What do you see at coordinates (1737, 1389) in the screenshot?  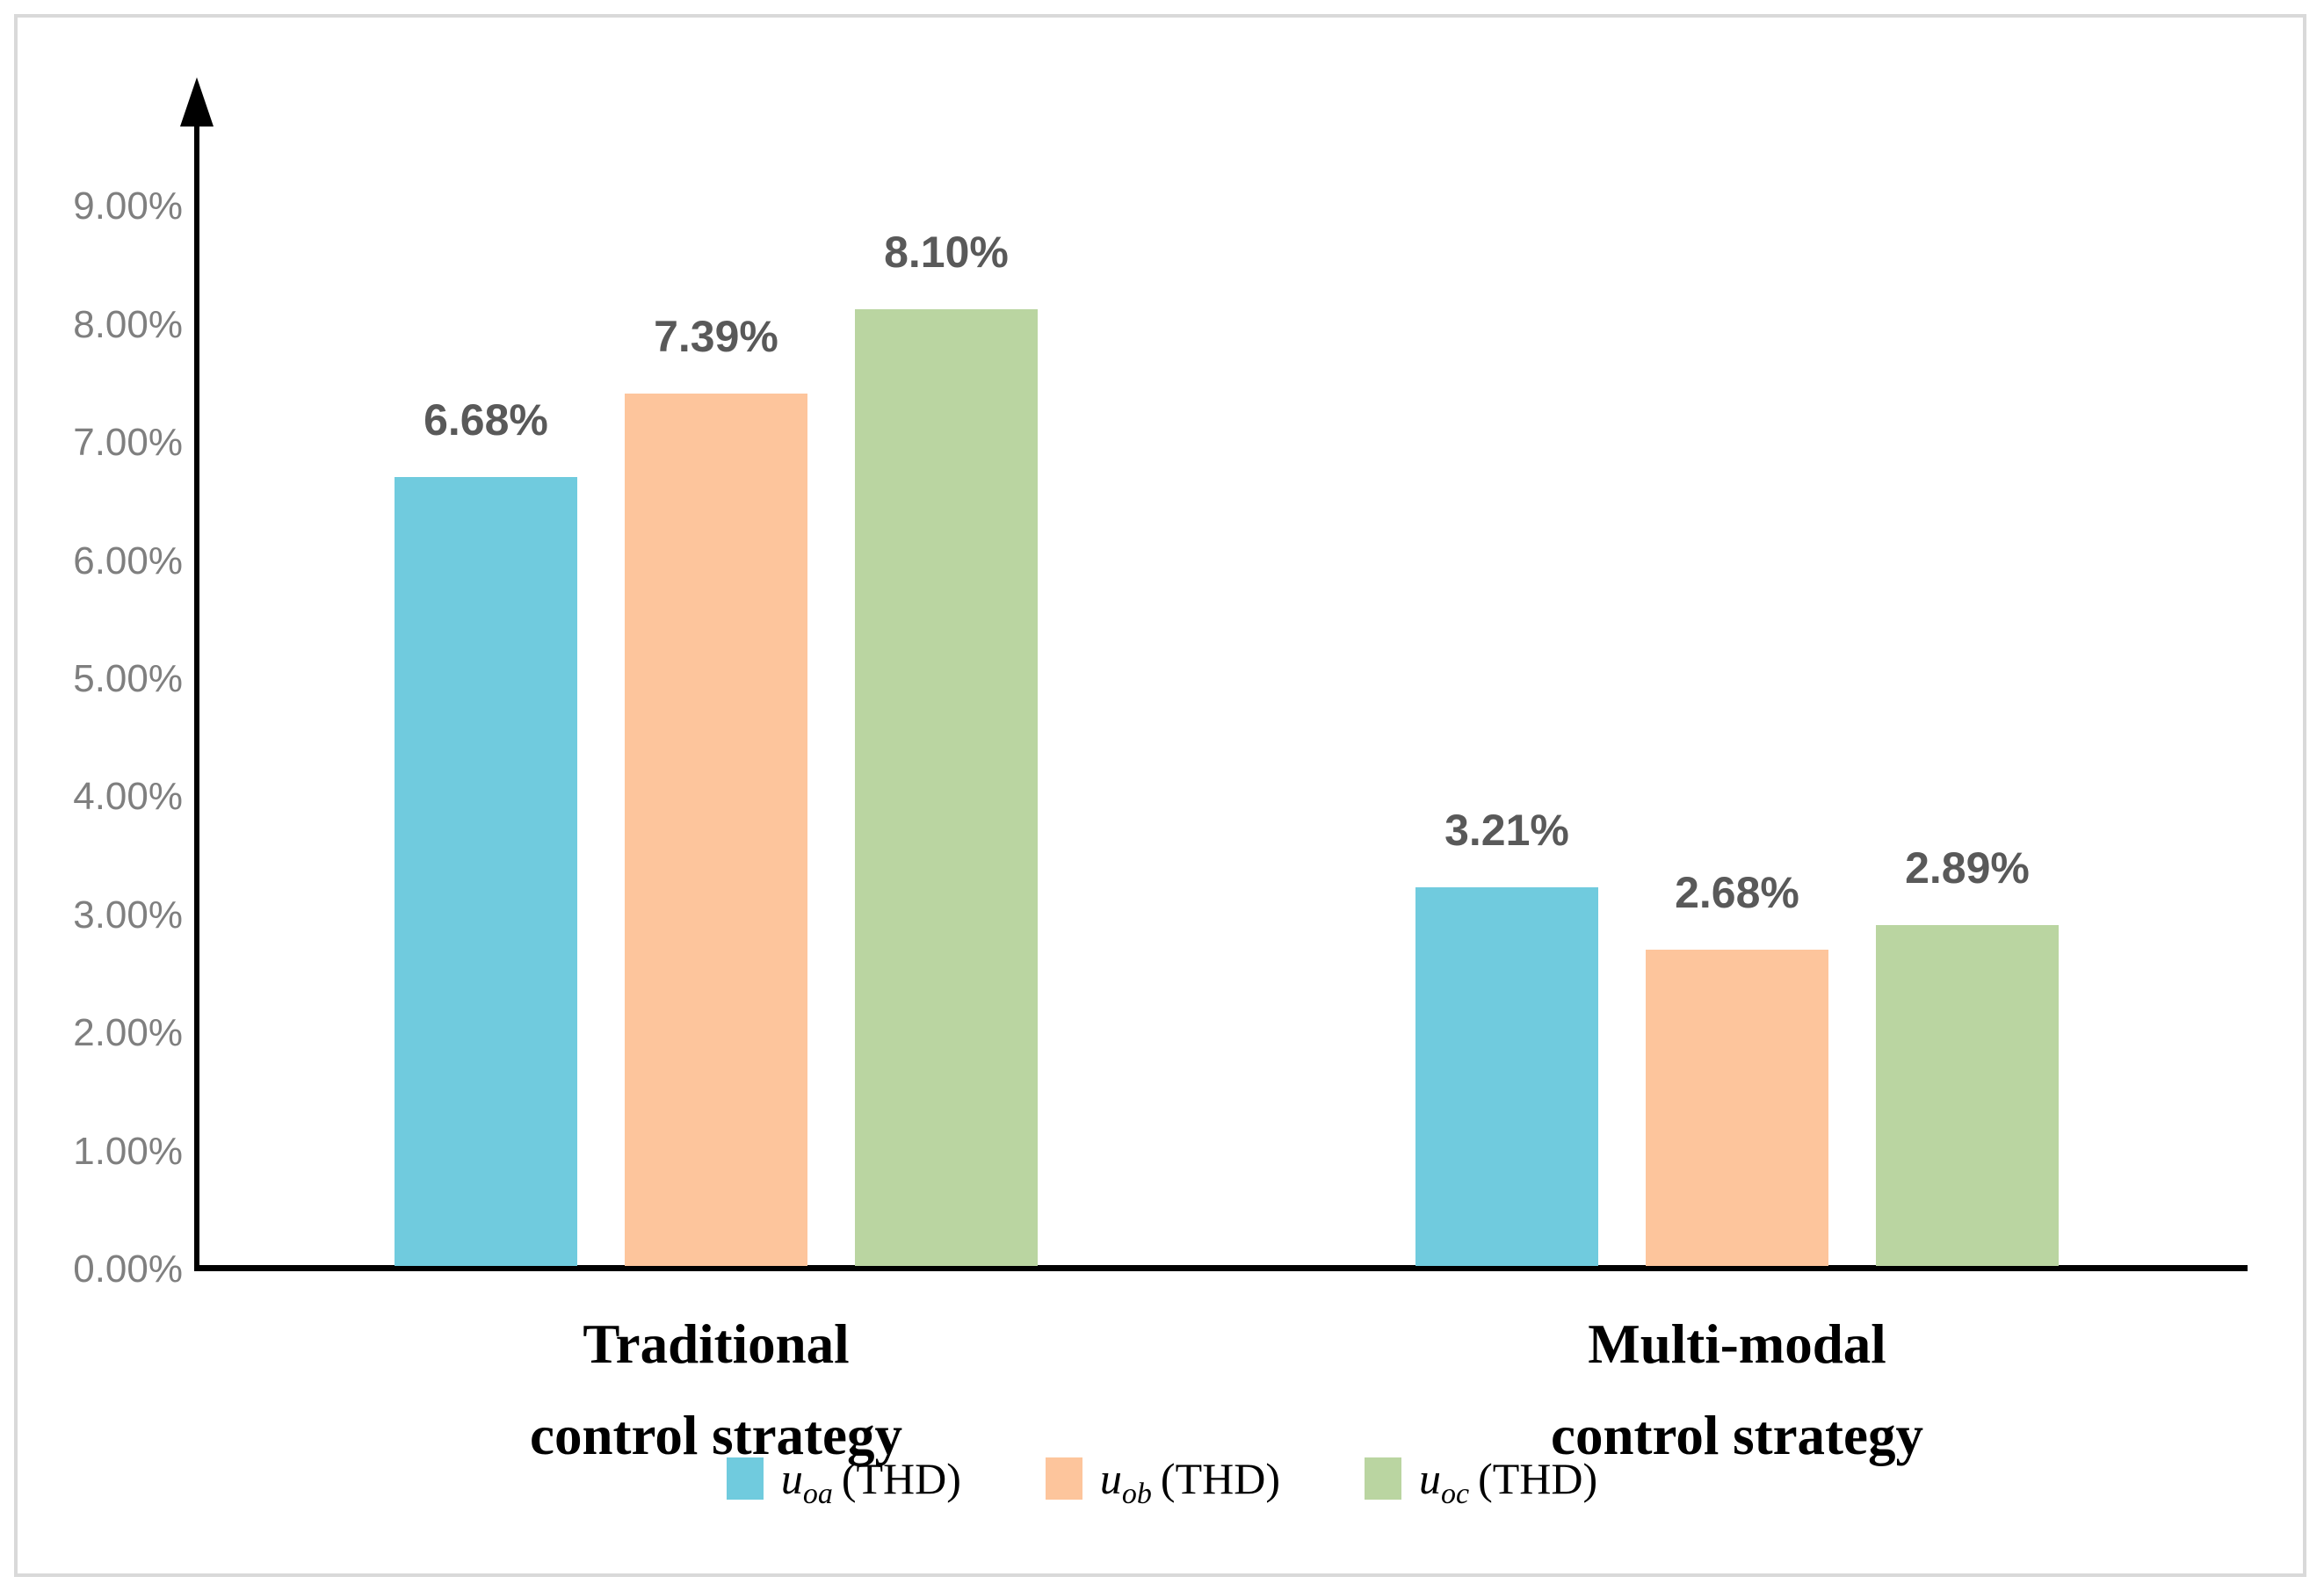 I see `category-label-2: Multi-modal control strategy` at bounding box center [1737, 1389].